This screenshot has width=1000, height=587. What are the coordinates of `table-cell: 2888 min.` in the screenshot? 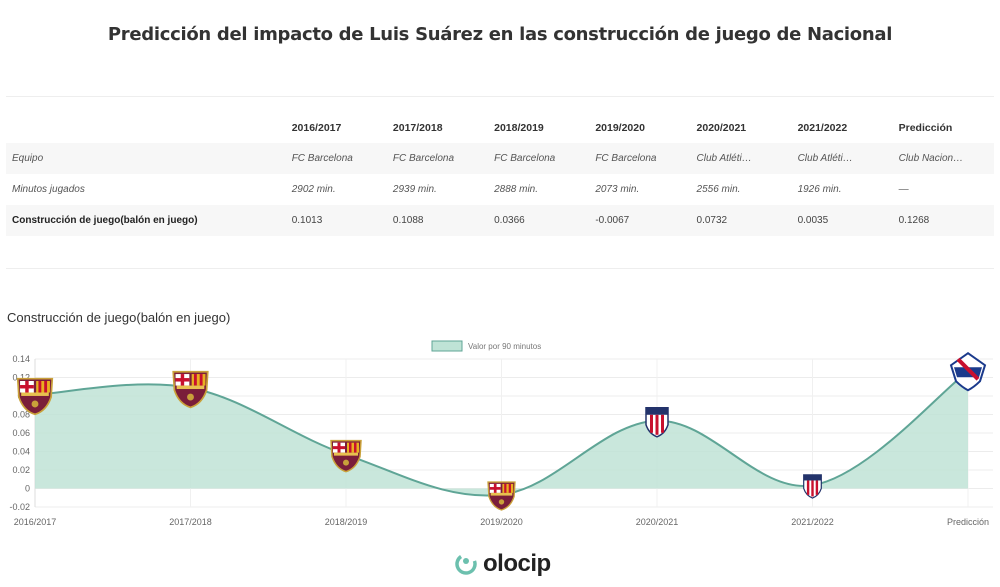 It's located at (516, 189).